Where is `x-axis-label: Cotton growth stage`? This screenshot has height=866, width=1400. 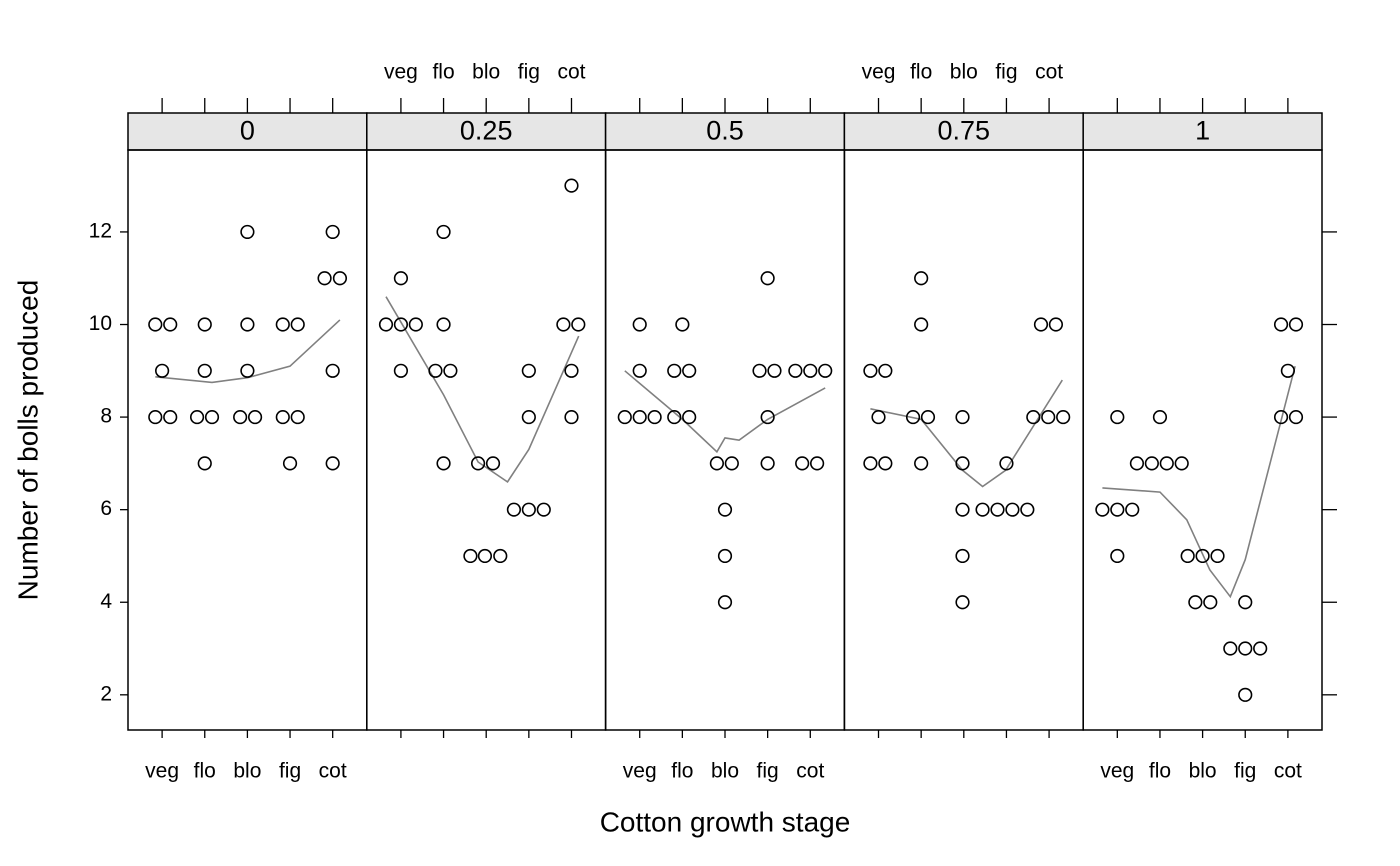 x-axis-label: Cotton growth stage is located at coordinates (725, 821).